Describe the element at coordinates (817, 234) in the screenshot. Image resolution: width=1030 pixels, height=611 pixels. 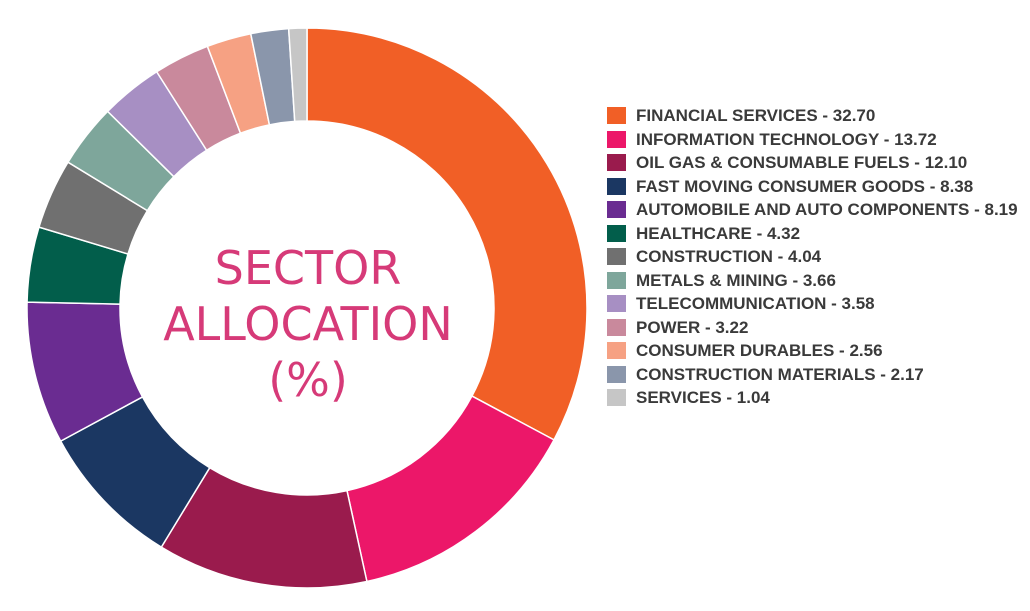
I see `legend-item: HEALTHCARE - 4.32` at that location.